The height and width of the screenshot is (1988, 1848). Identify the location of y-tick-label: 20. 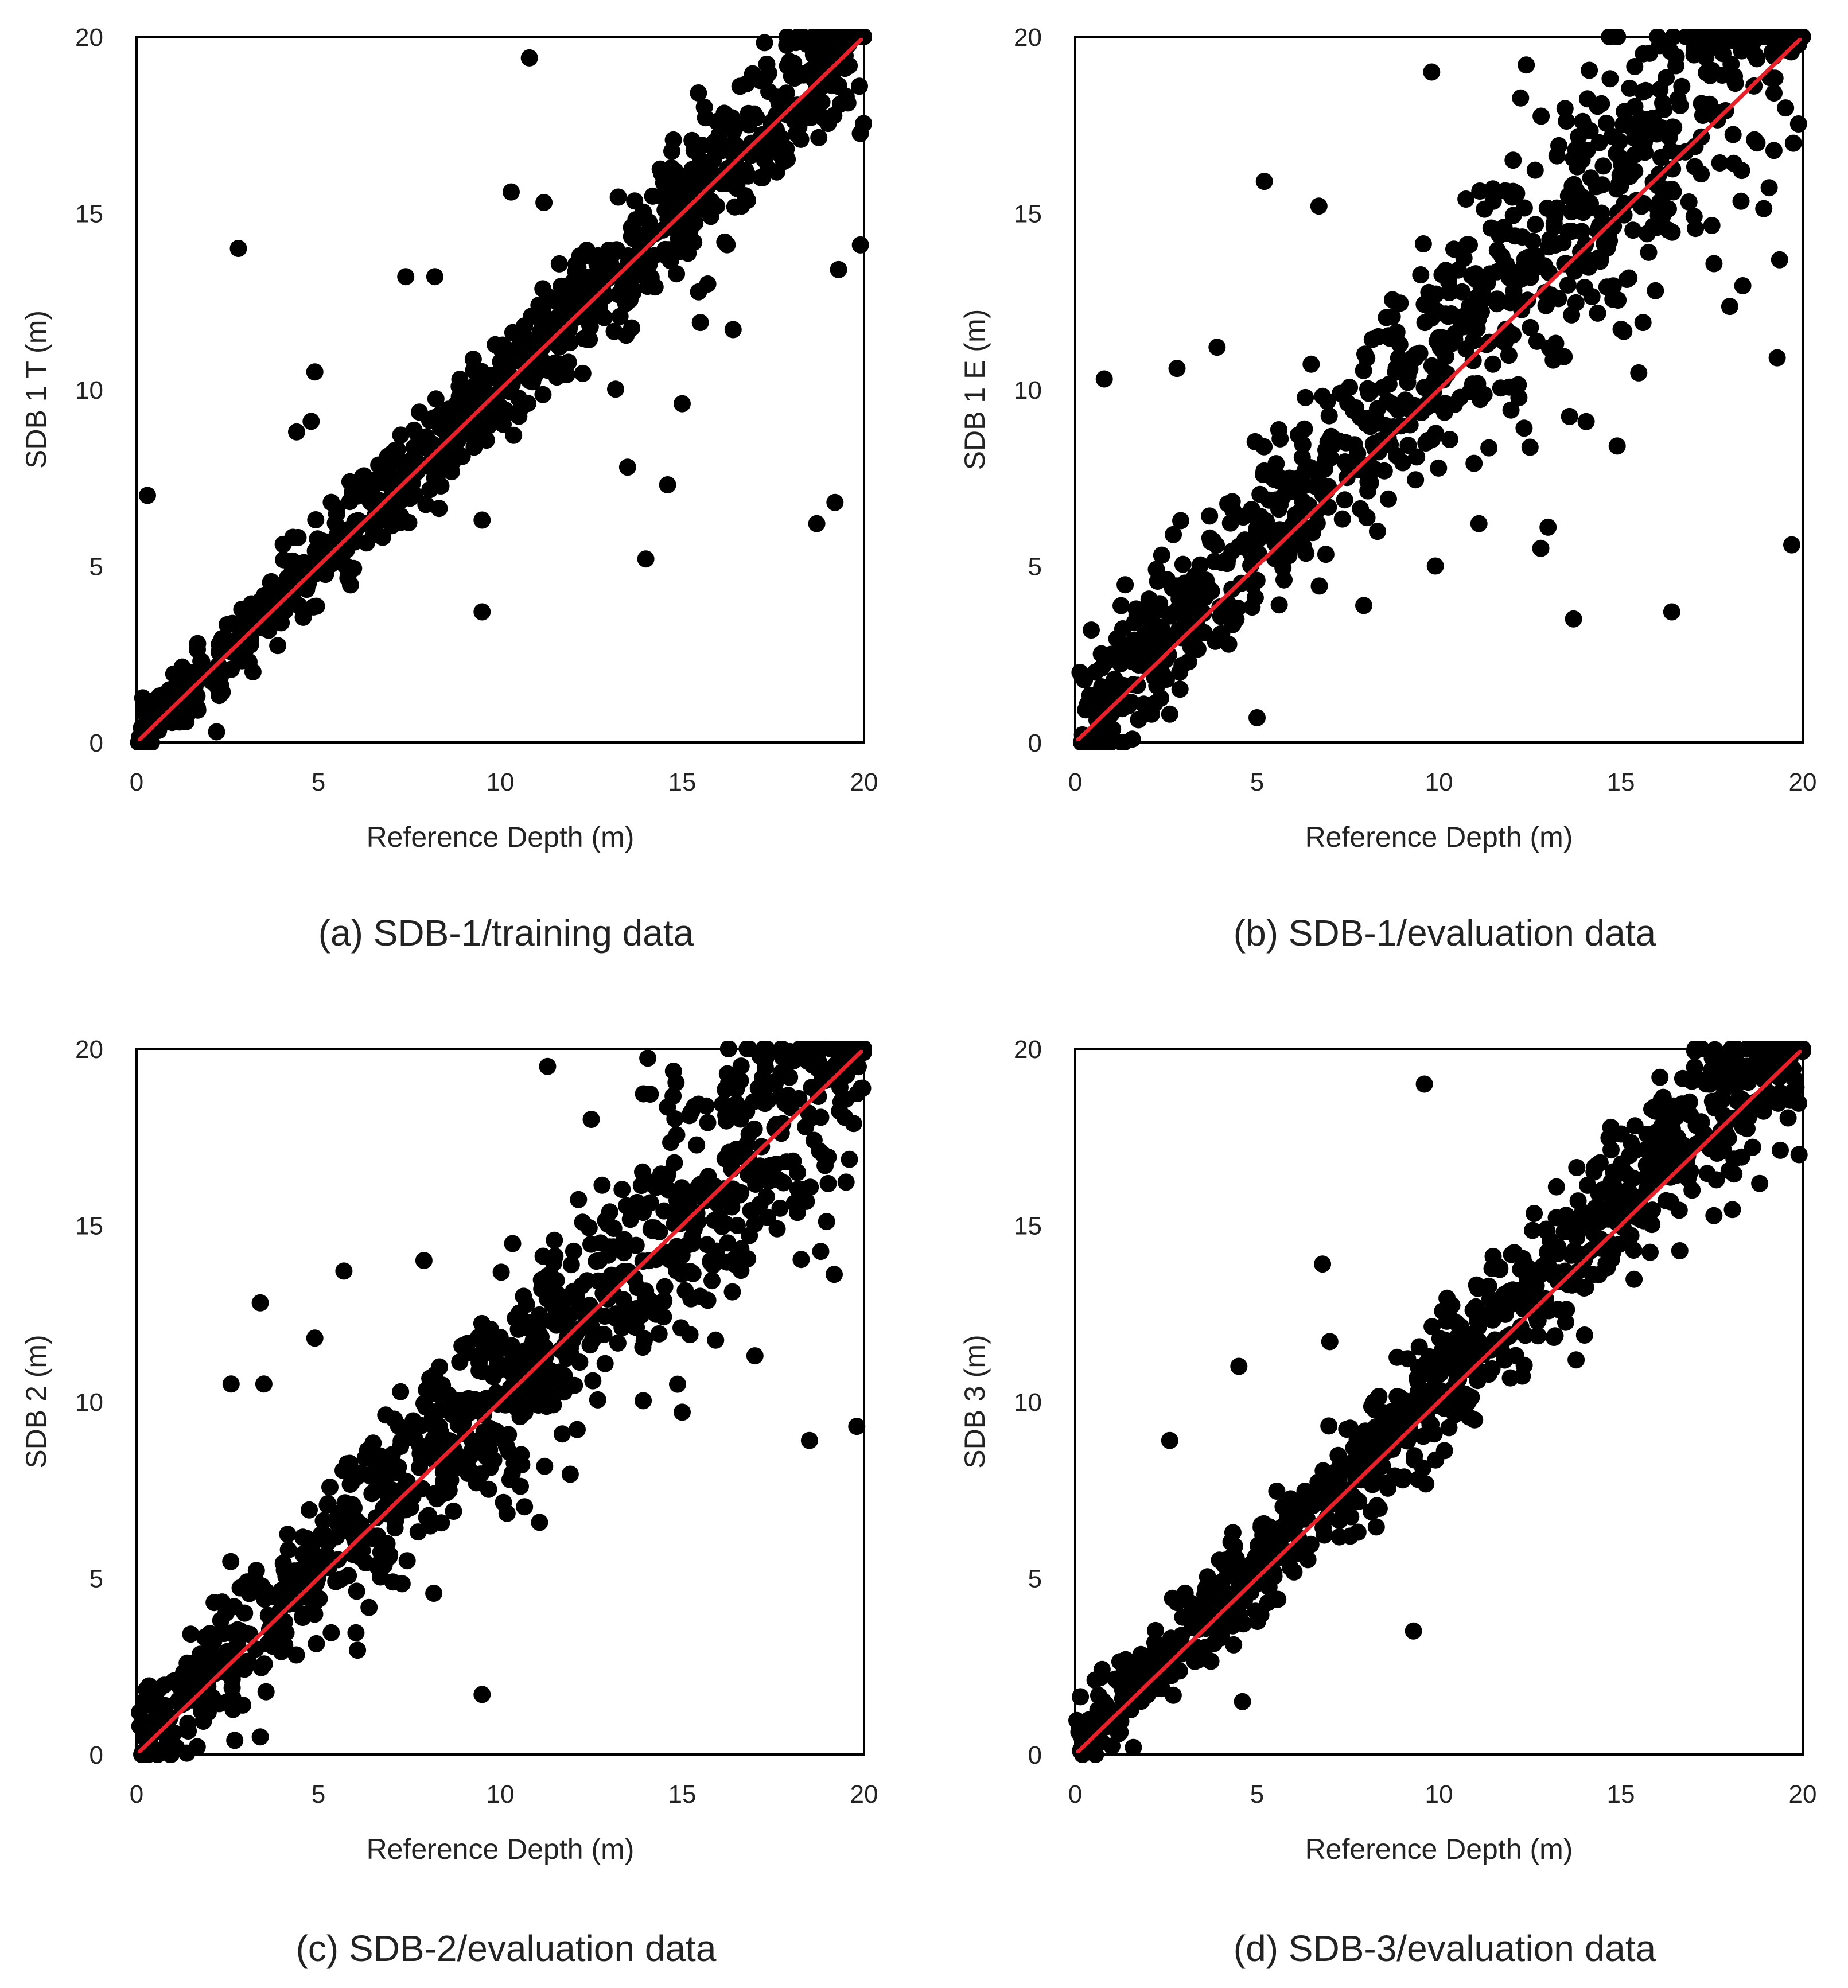
(1028, 38).